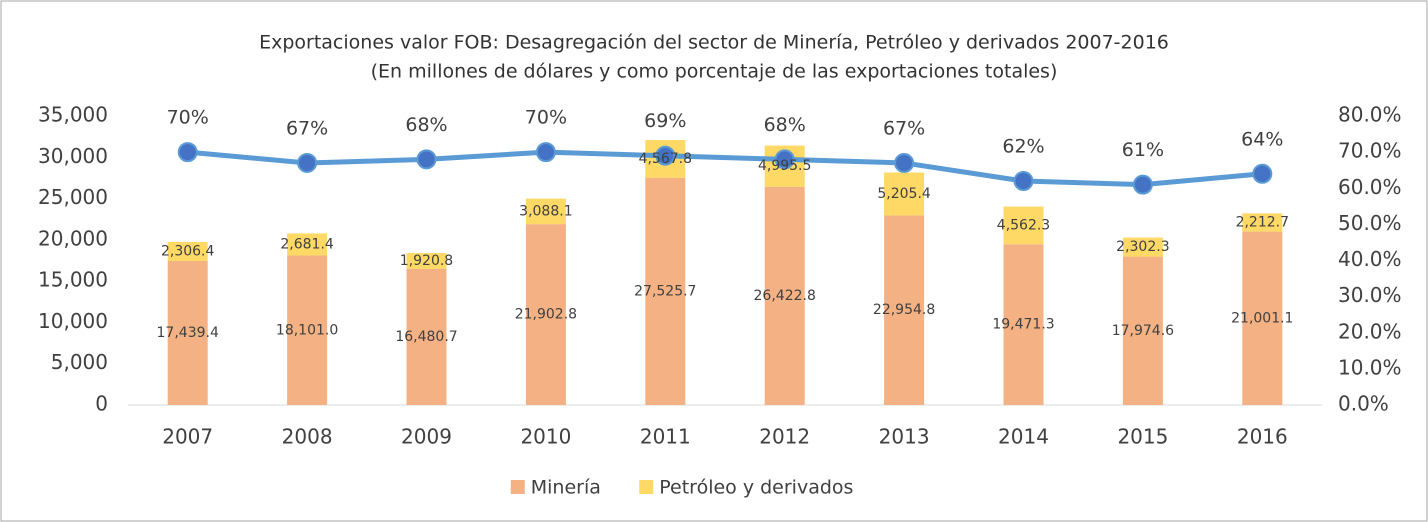 This screenshot has width=1428, height=522. I want to click on y-tick-label: 20,000, so click(73, 238).